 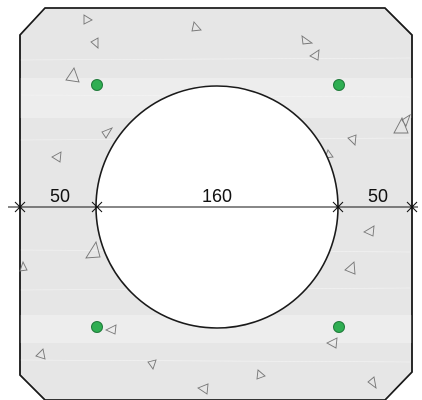 What do you see at coordinates (378, 196) in the screenshot?
I see `dimension-right-label: 50` at bounding box center [378, 196].